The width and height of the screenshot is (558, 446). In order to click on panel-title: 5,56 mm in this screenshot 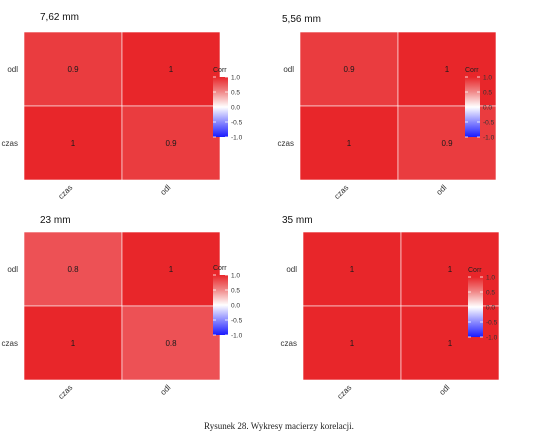, I will do `click(301, 19)`.